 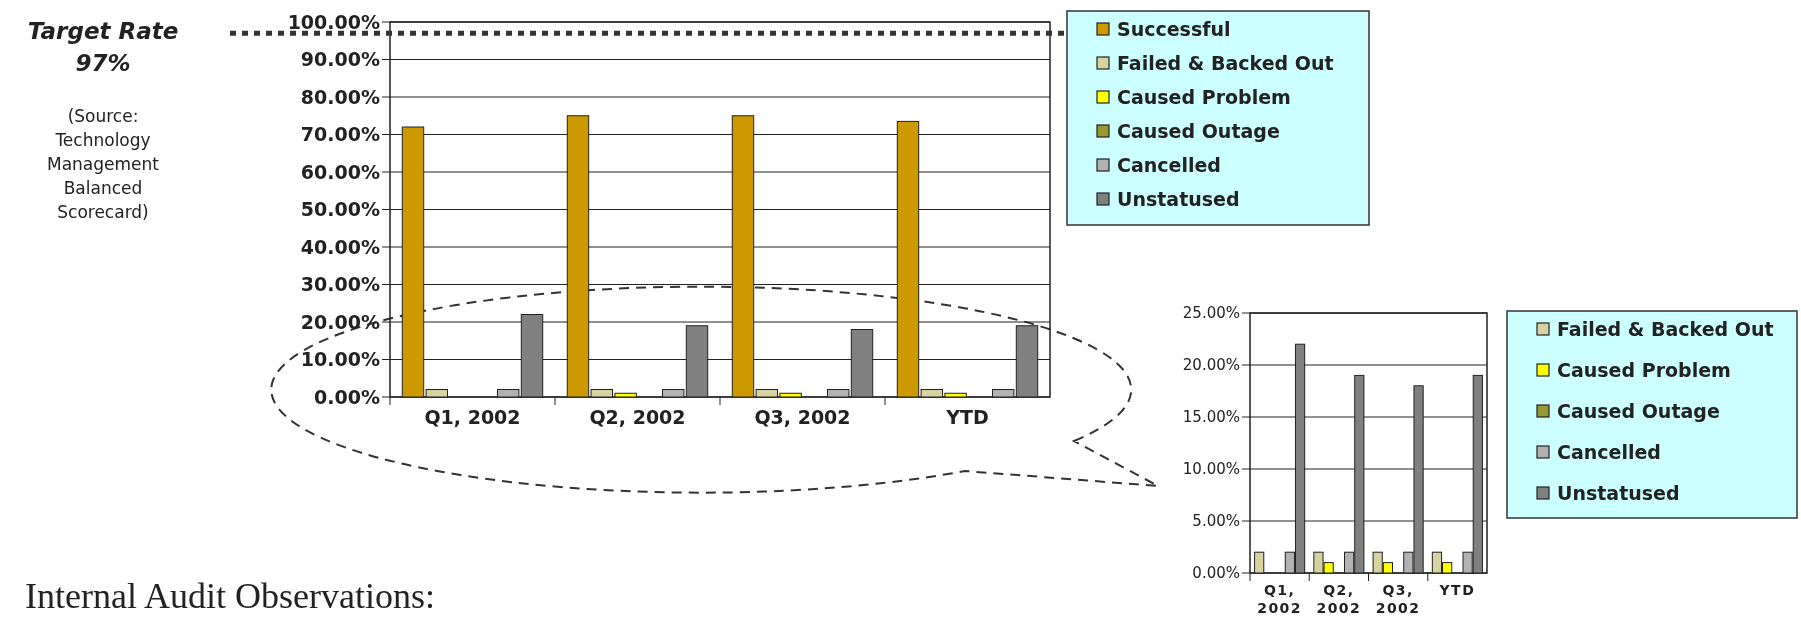 I want to click on y-tick-label: 40.00%, so click(x=340, y=246).